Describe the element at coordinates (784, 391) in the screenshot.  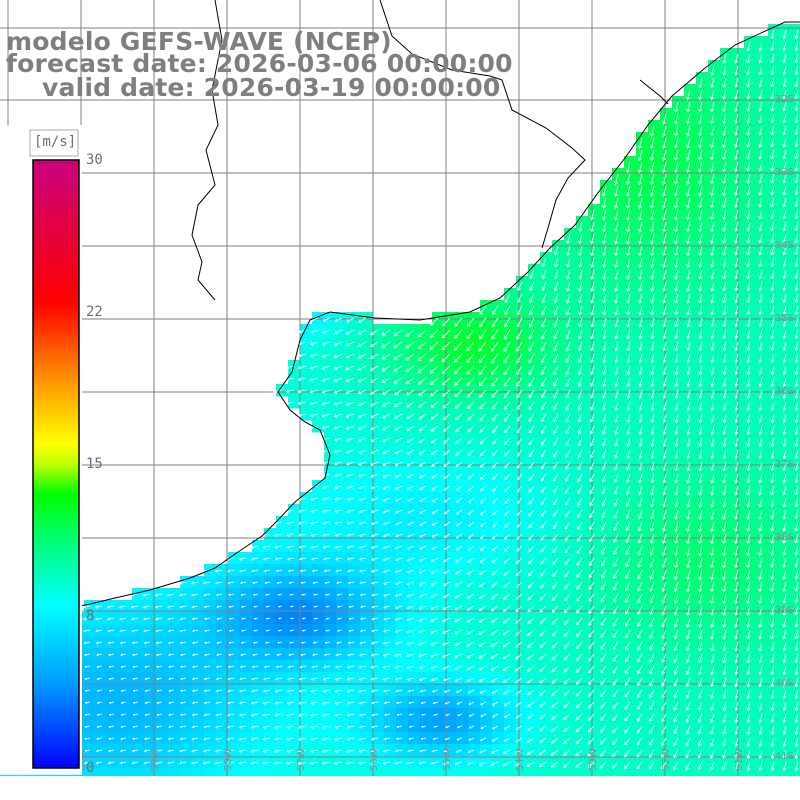
I see `lat-label: 36S` at that location.